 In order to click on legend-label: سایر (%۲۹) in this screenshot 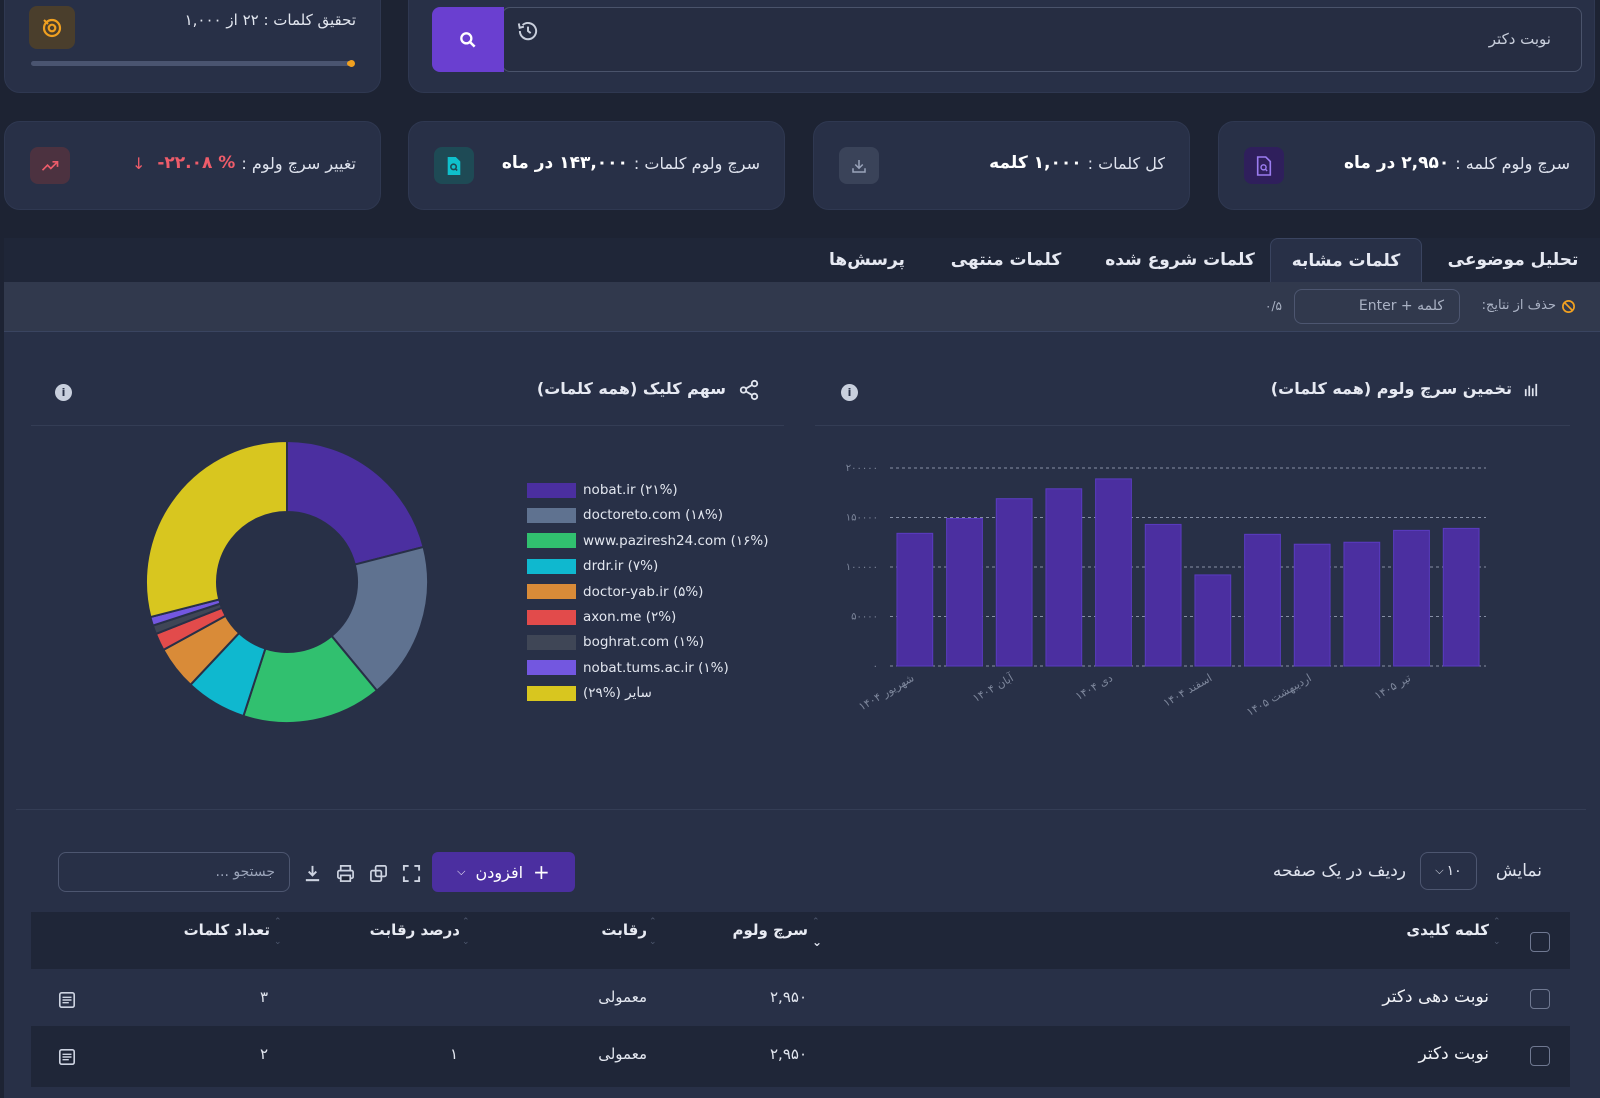, I will do `click(617, 693)`.